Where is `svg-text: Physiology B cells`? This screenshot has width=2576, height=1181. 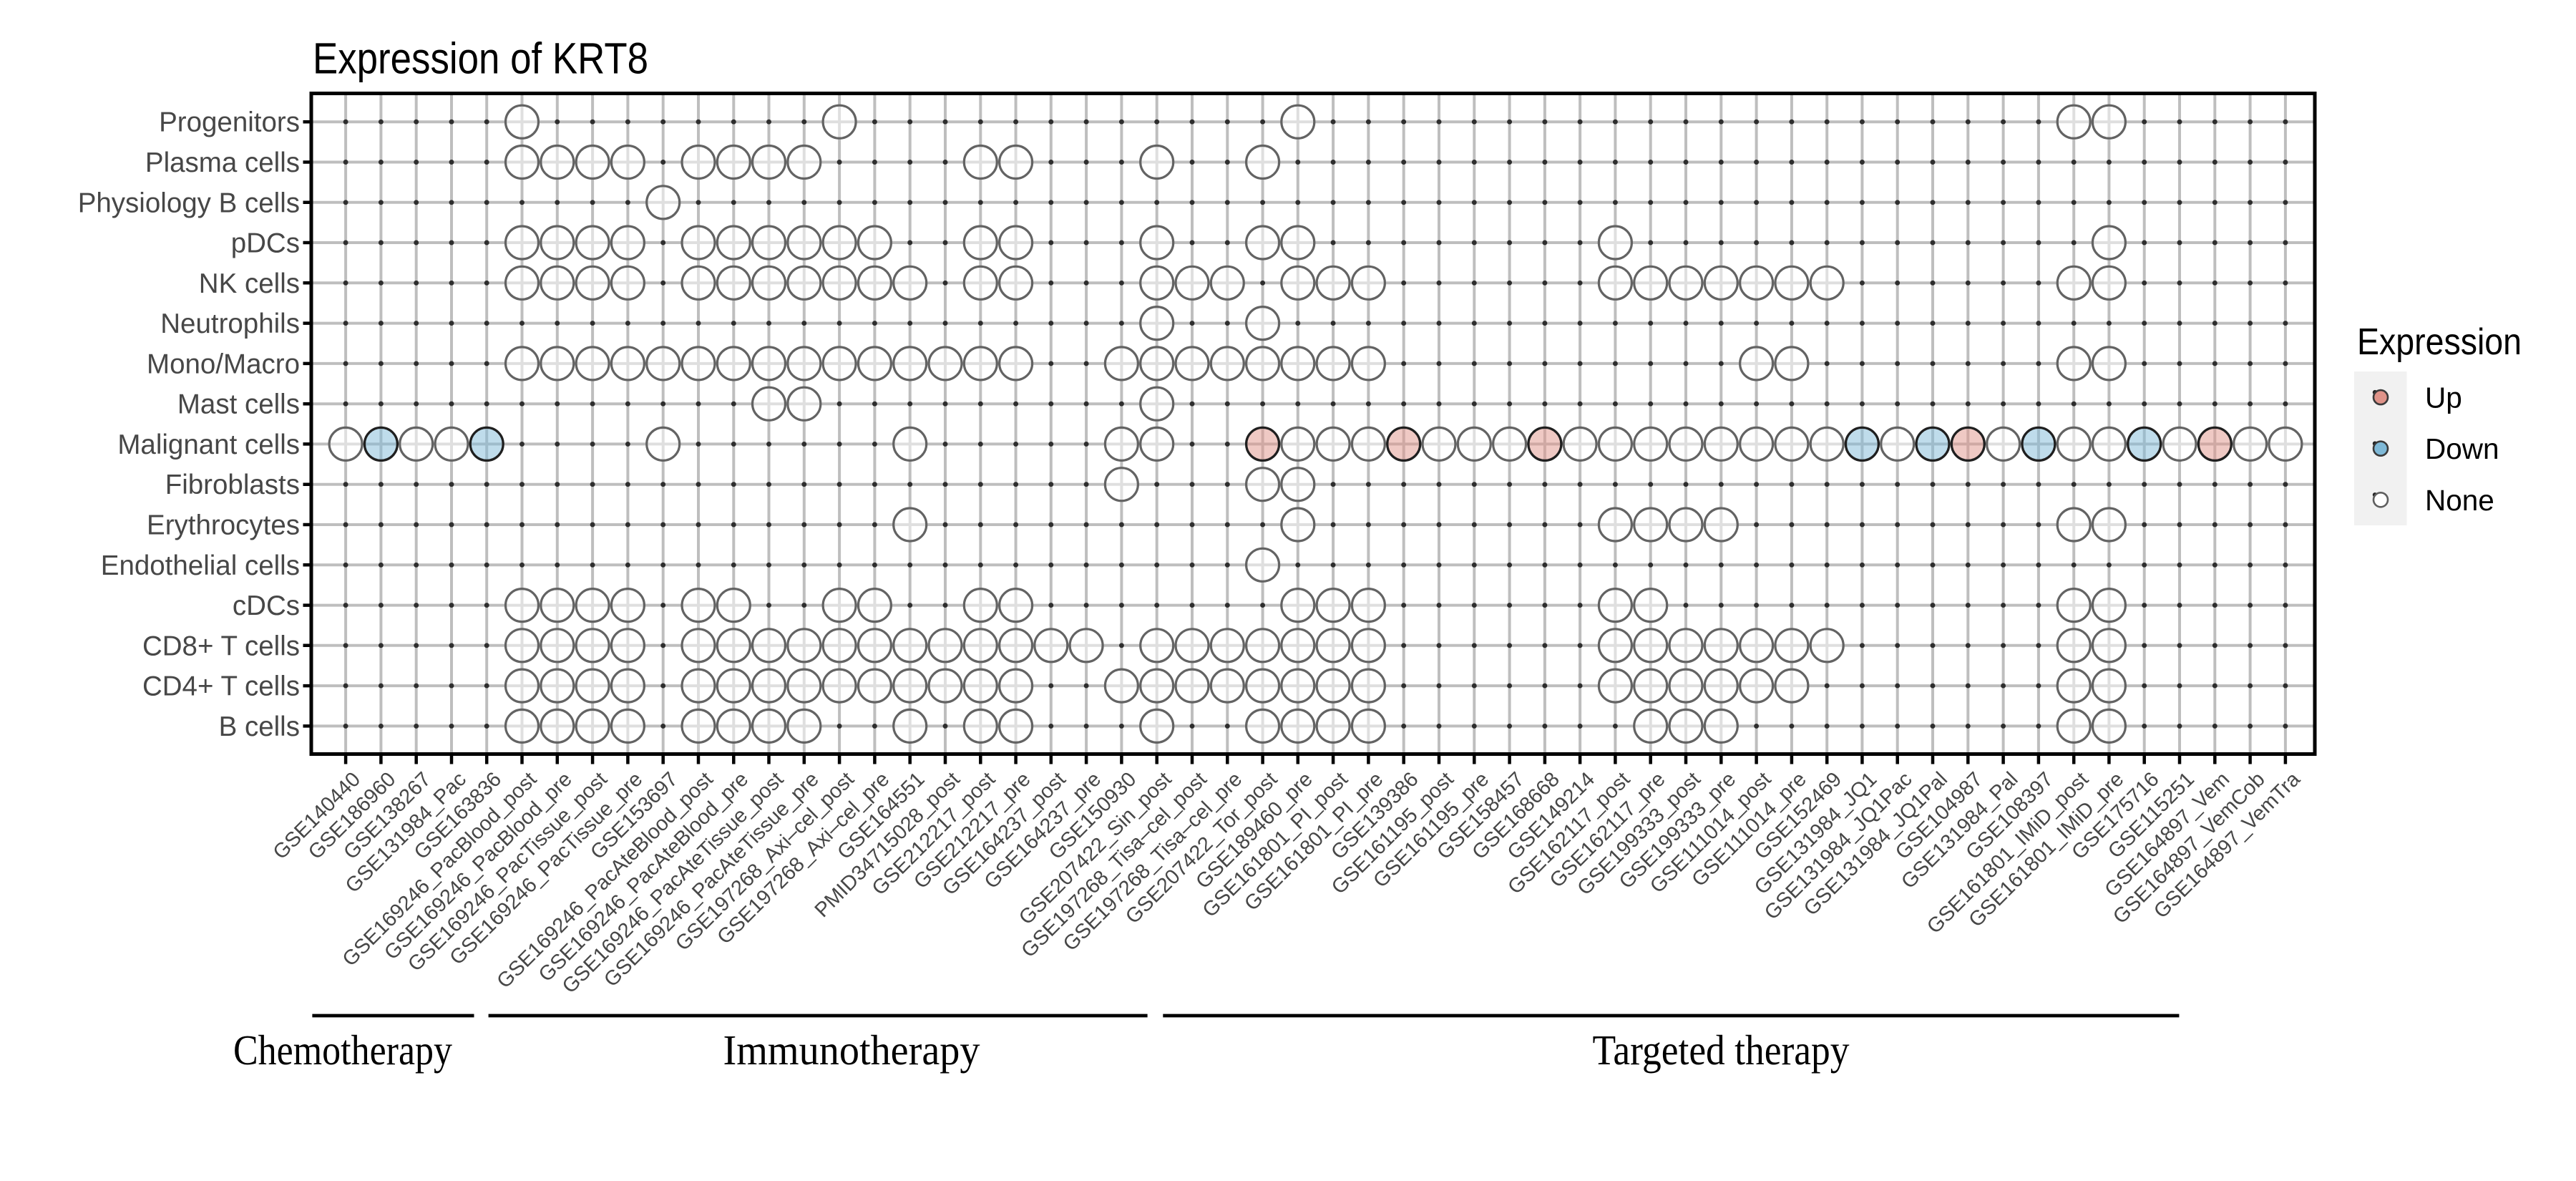 svg-text: Physiology B cells is located at coordinates (189, 203).